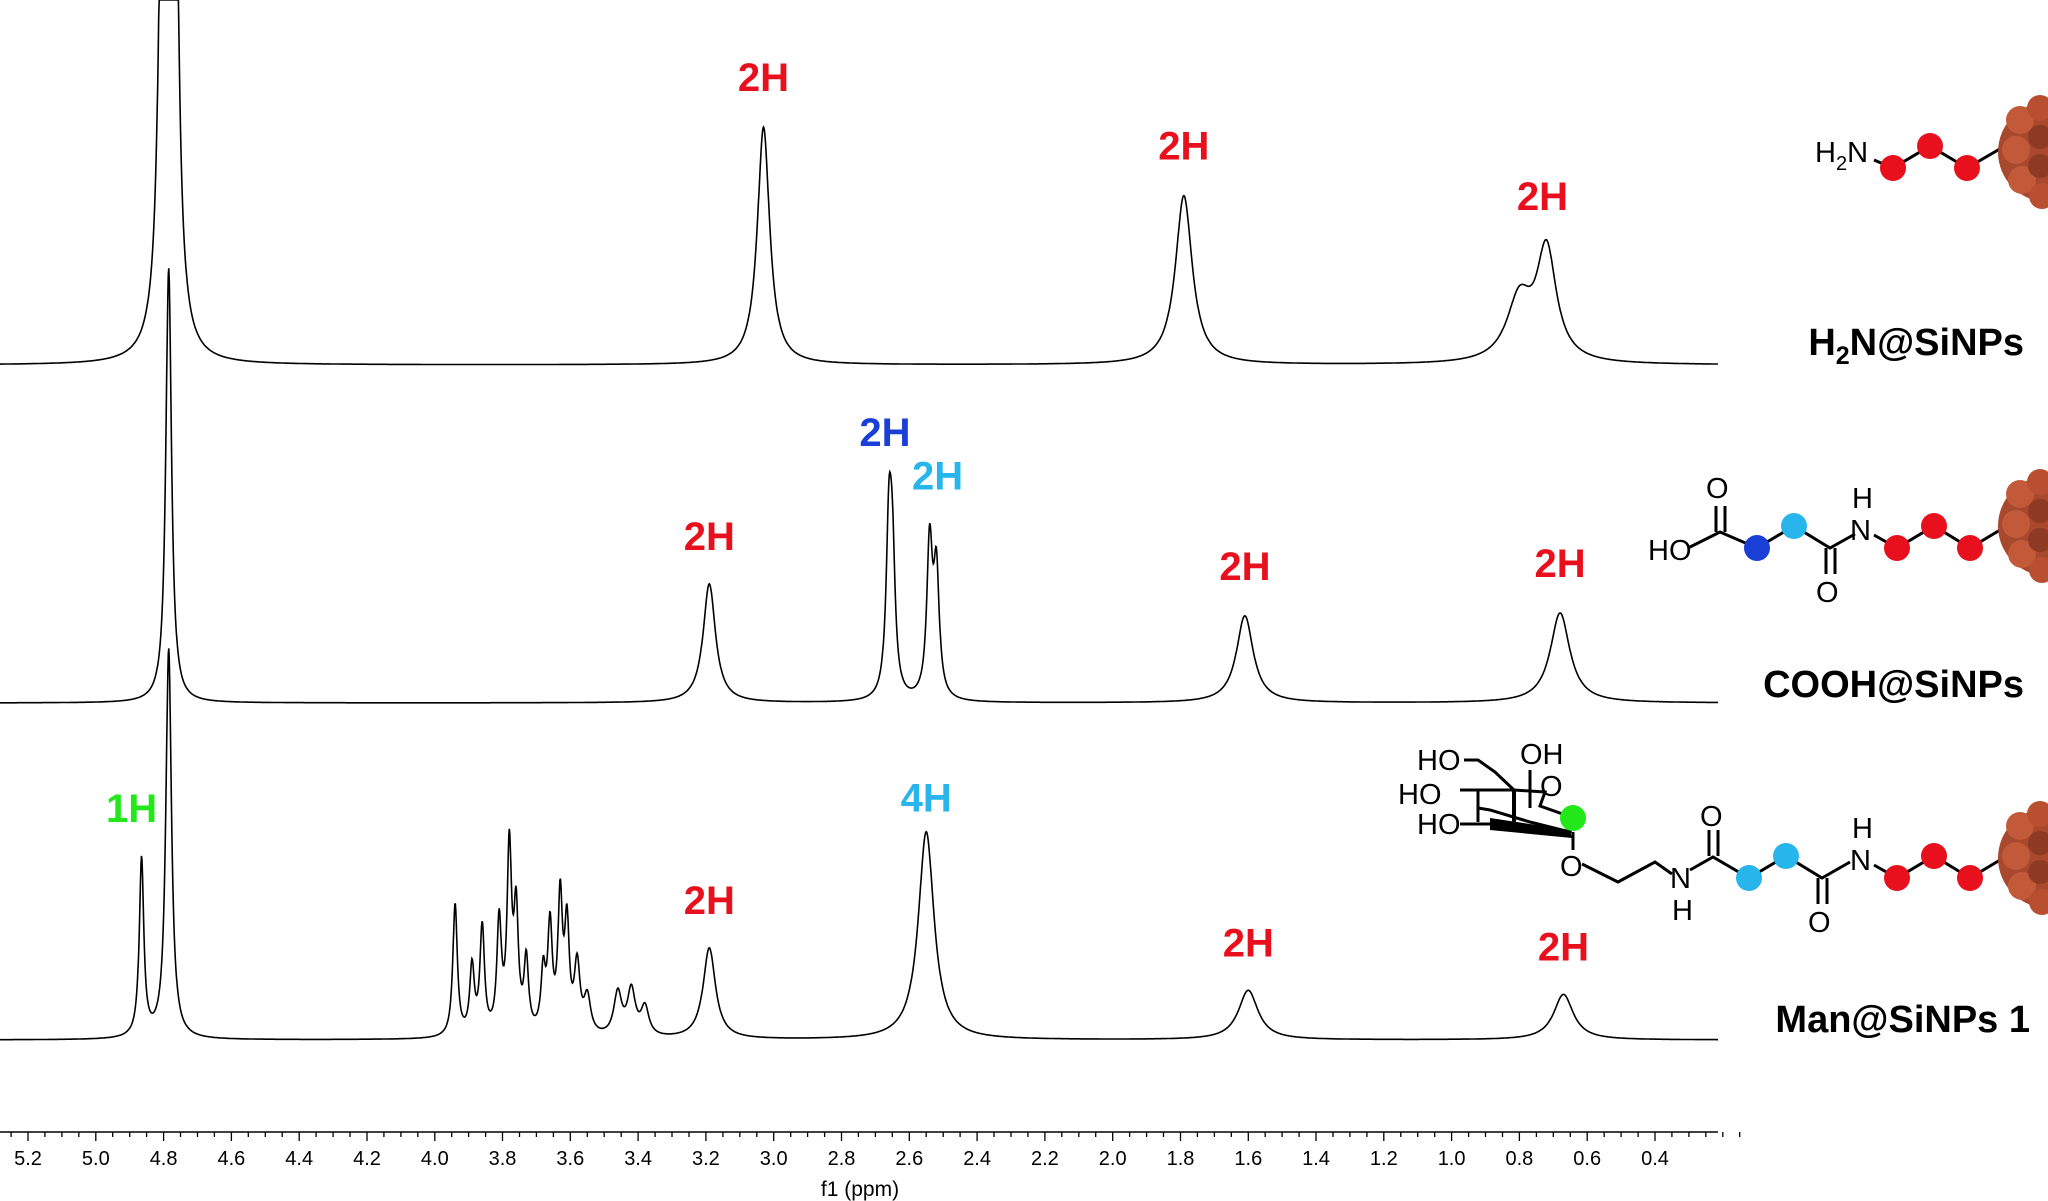  Describe the element at coordinates (503, 1159) in the screenshot. I see `x-tick-label: 3.8` at that location.